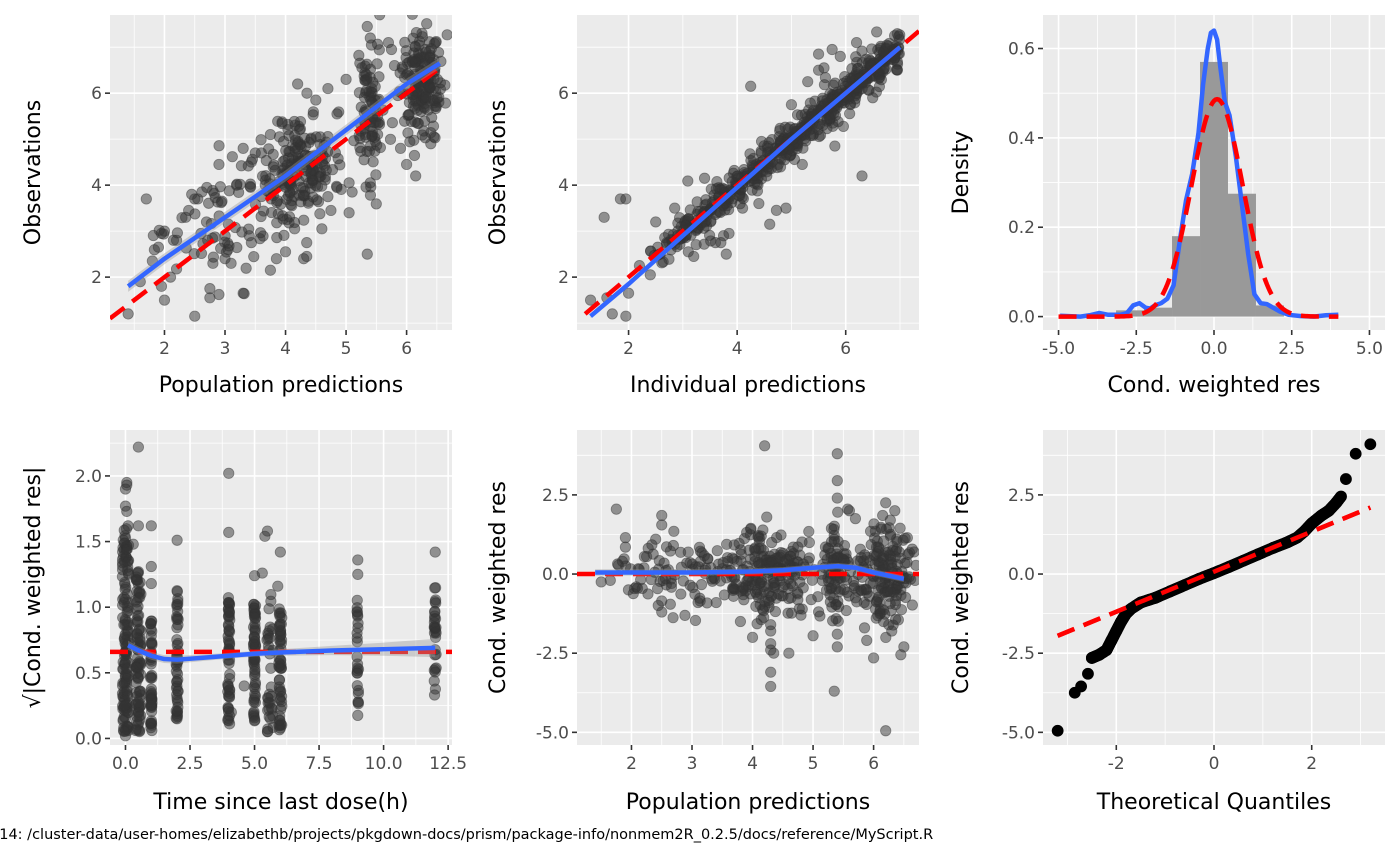 The image size is (1400, 866). What do you see at coordinates (1291, 349) in the screenshot?
I see `x-tick-label: 2.5` at bounding box center [1291, 349].